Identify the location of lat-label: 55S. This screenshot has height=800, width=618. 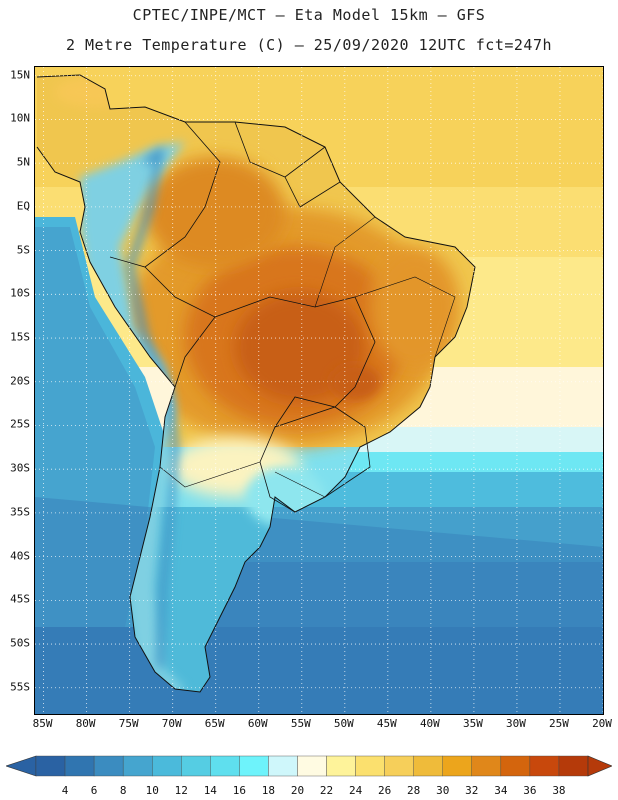
(20, 687).